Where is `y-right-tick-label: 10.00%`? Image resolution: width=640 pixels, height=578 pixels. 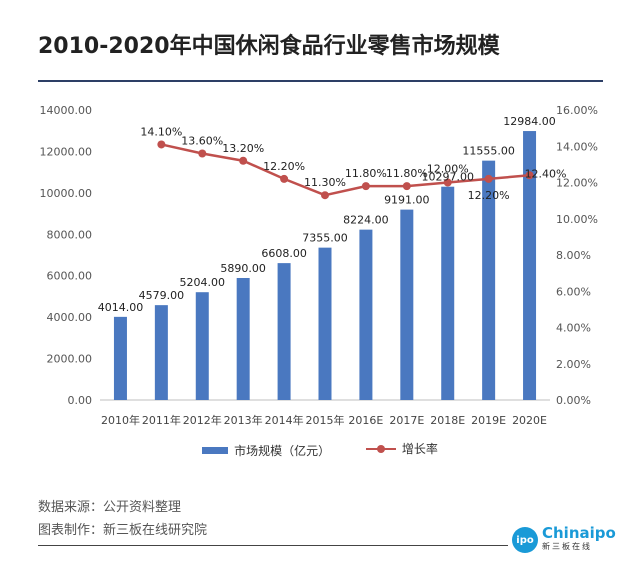 y-right-tick-label: 10.00% is located at coordinates (577, 219).